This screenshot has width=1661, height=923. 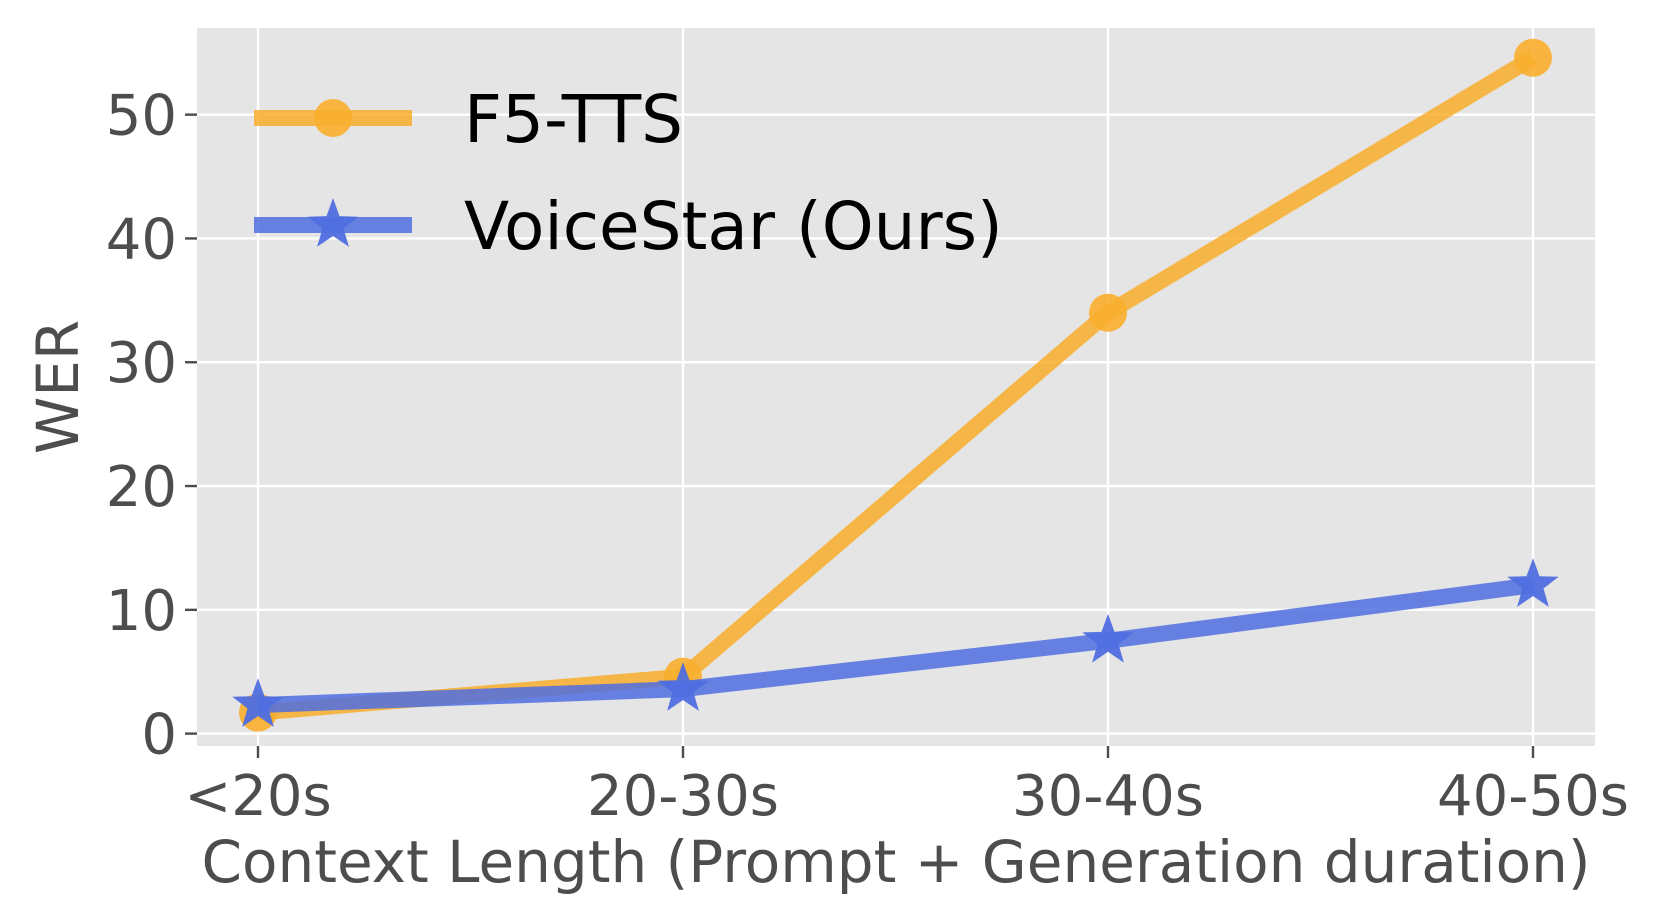 I want to click on legend-label-f5-tts: F5-TTS, so click(x=573, y=119).